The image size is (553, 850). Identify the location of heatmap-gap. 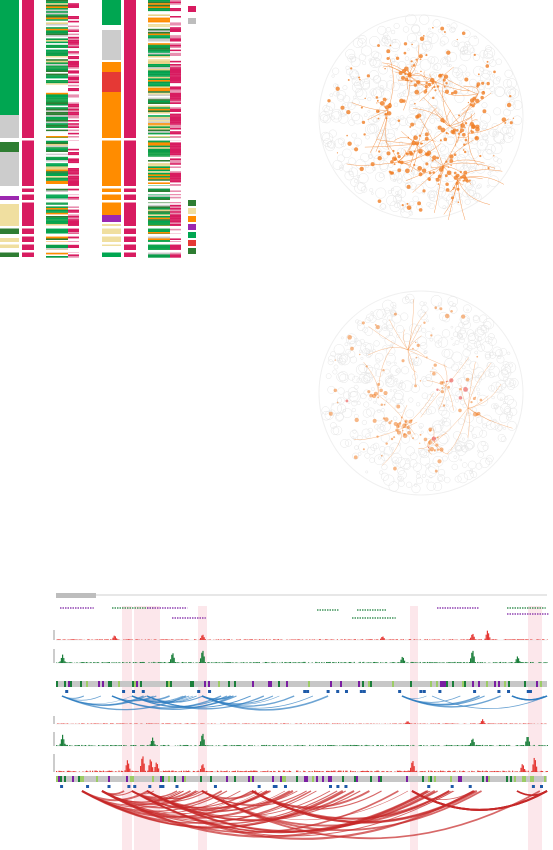
(159, 235).